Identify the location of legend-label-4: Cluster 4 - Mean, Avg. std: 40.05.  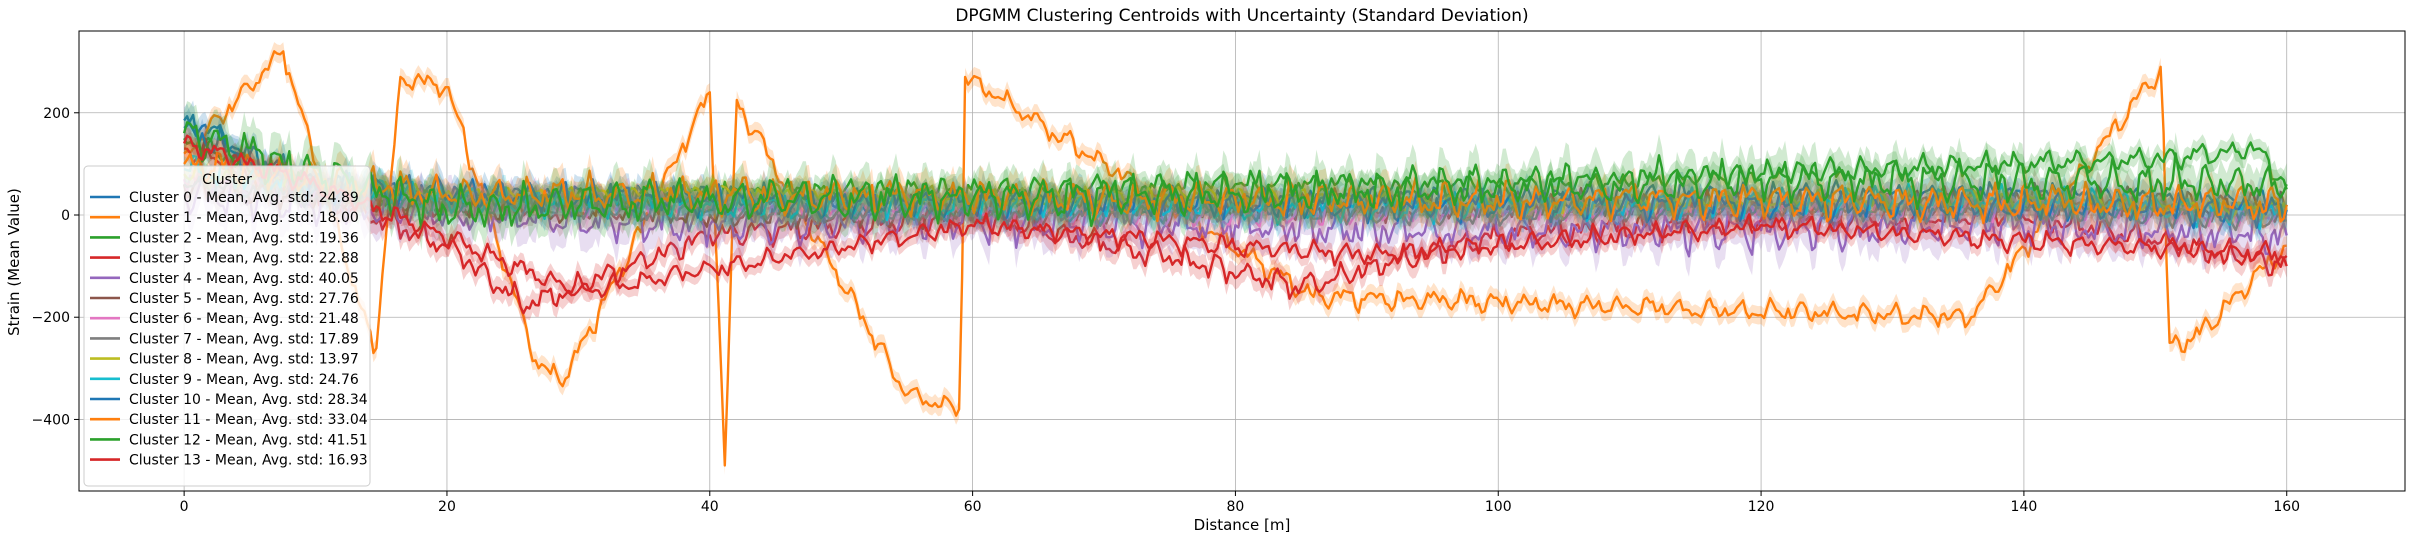
(244, 279).